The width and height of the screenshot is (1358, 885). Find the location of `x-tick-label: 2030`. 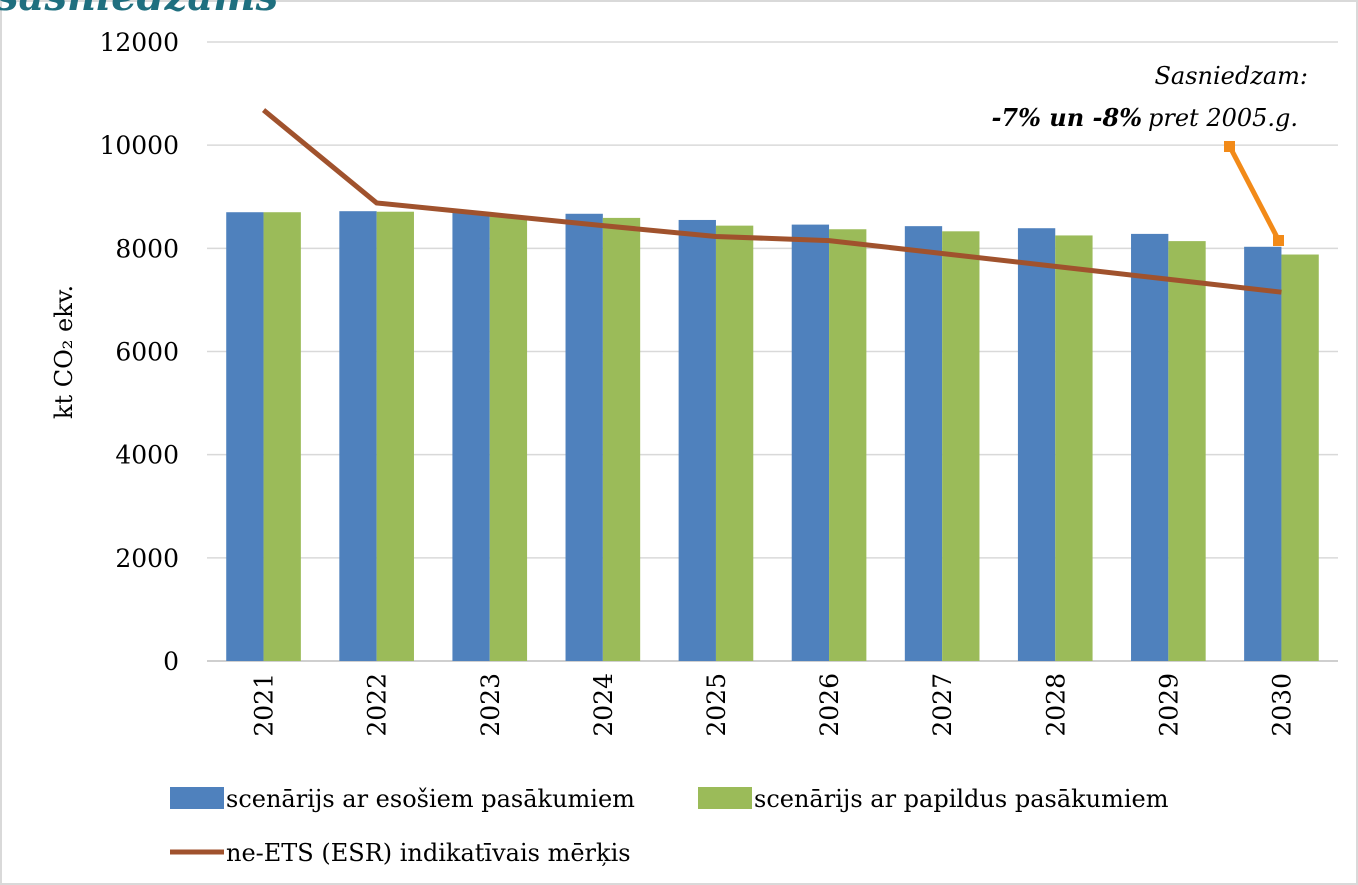

x-tick-label: 2030 is located at coordinates (1281, 705).